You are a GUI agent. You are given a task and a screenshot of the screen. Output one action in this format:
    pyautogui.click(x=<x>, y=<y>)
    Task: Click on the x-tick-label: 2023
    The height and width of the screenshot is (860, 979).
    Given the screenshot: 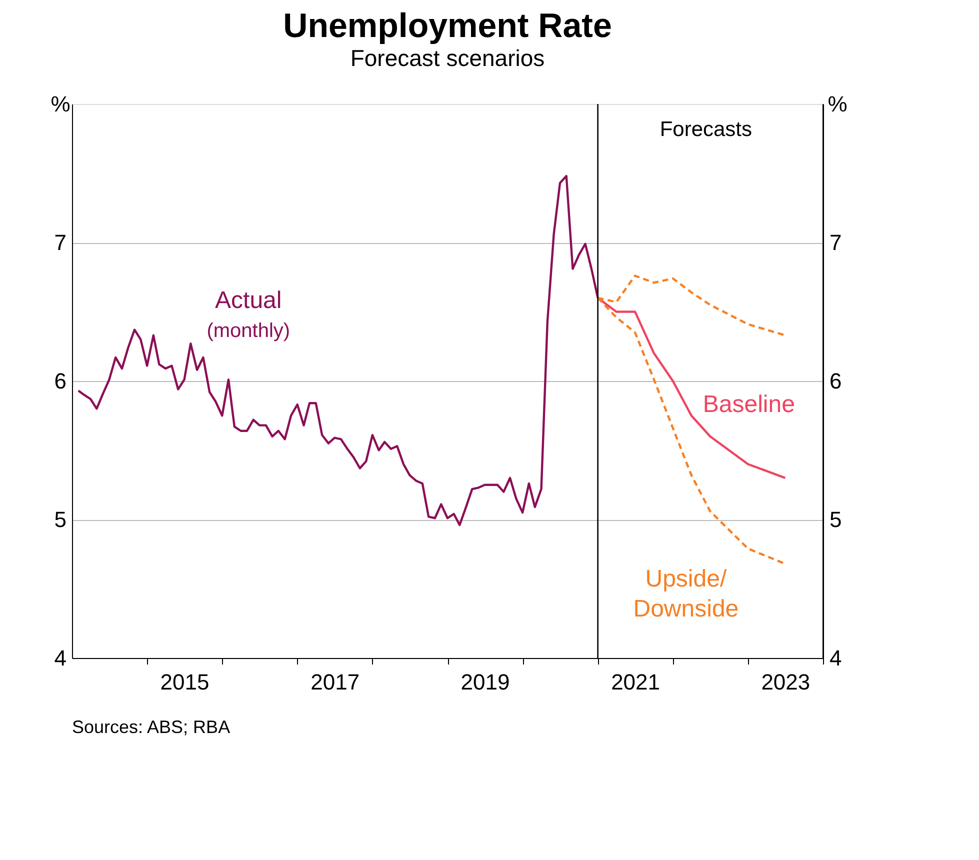 What is the action you would take?
    pyautogui.click(x=785, y=682)
    